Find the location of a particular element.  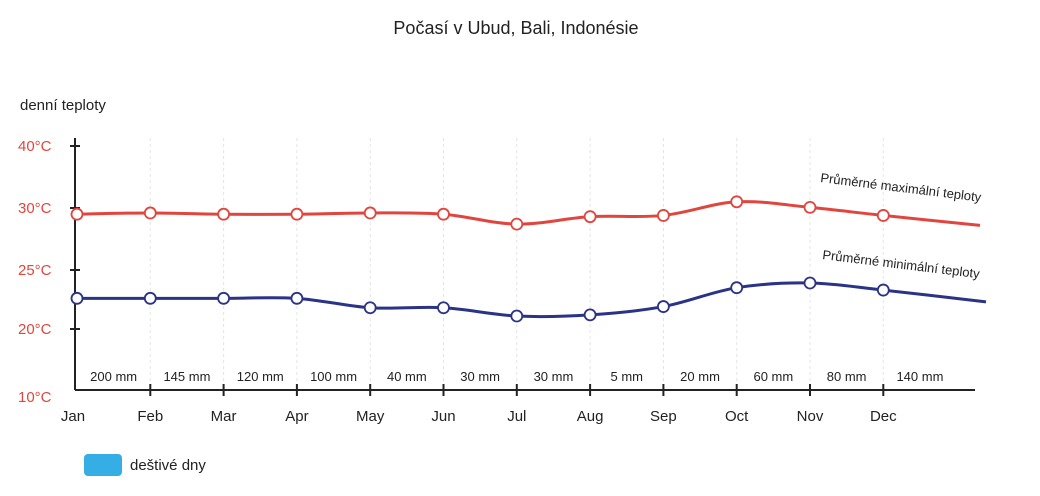

x-tick-label: Nov is located at coordinates (810, 416).